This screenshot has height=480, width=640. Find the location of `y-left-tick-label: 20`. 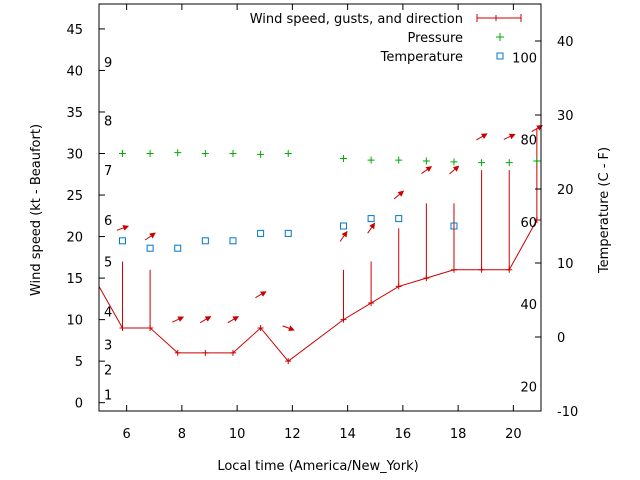

y-left-tick-label: 20 is located at coordinates (74, 238).